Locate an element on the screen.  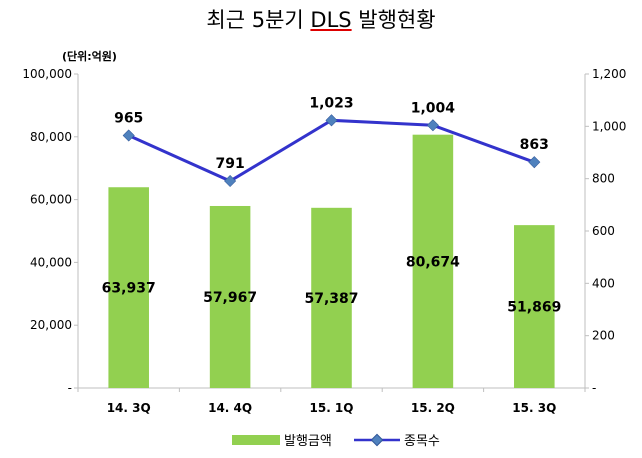
right-tick-label: - is located at coordinates (594, 388).